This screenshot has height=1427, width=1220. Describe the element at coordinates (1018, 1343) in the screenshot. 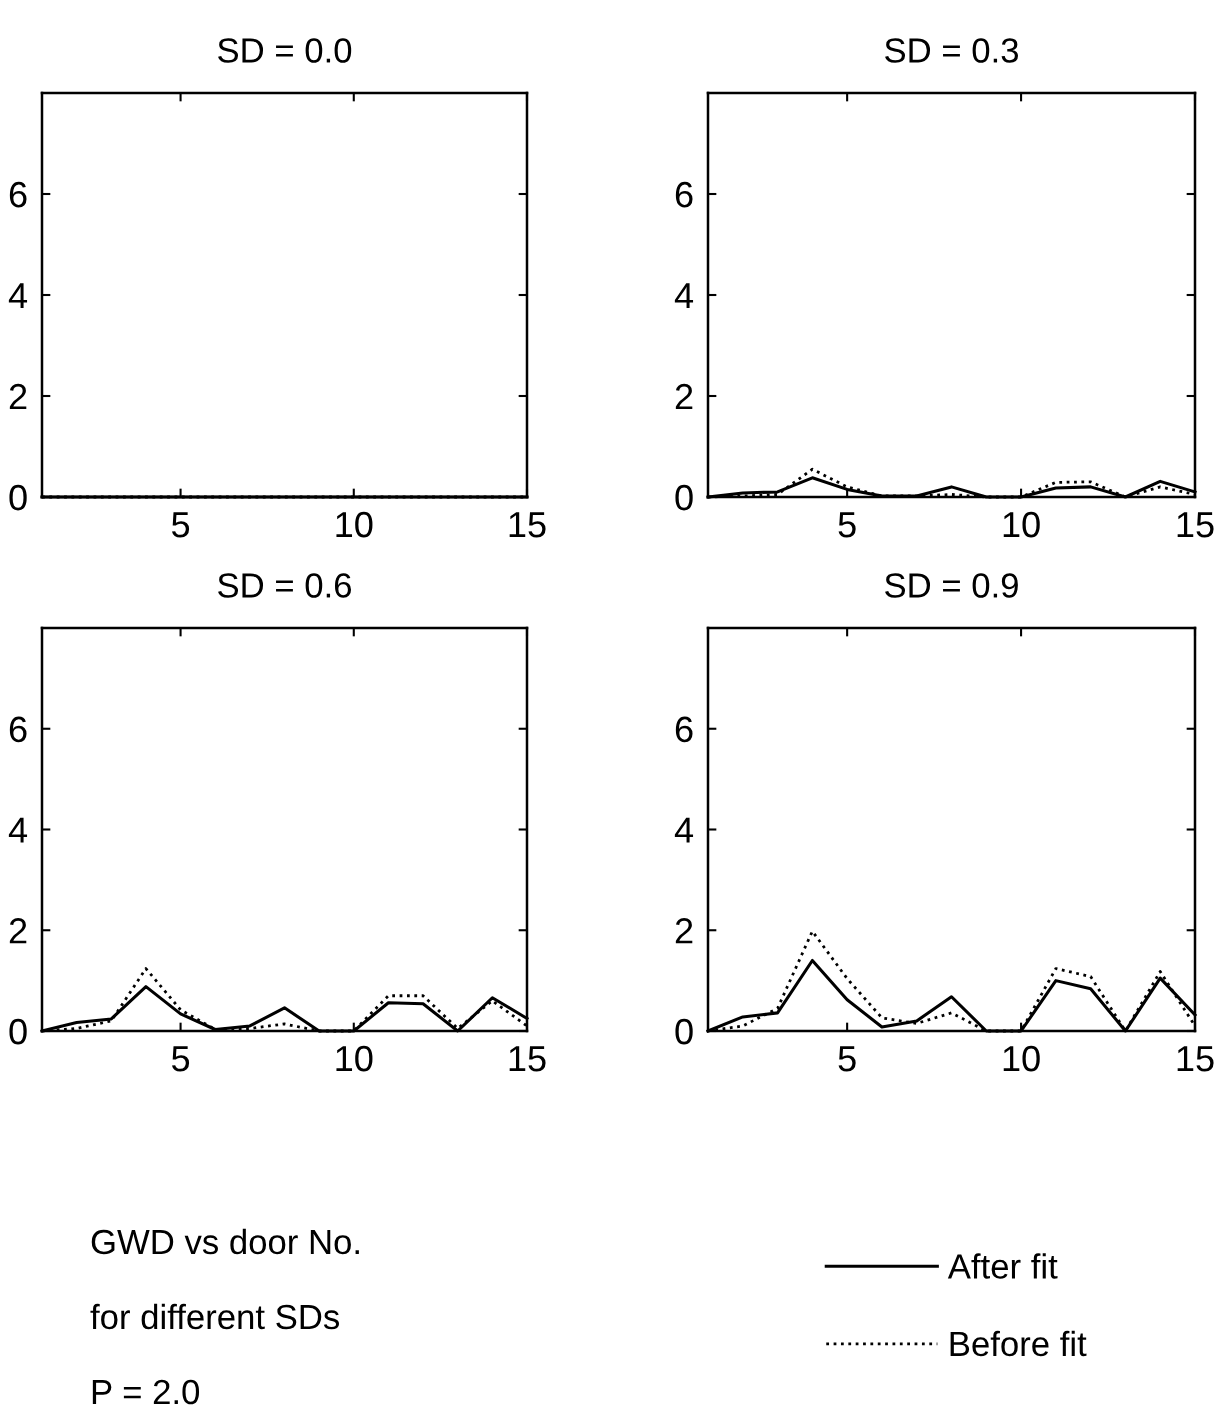

I see `legend-label: Before fit` at that location.